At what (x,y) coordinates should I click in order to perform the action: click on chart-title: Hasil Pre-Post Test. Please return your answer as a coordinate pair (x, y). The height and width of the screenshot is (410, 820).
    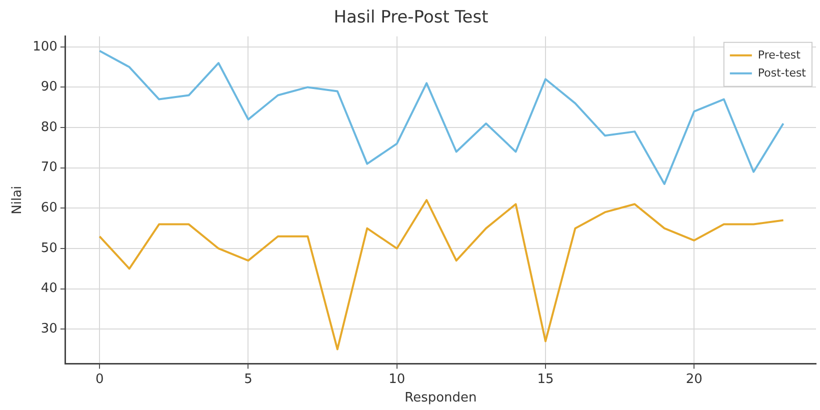
    Looking at the image, I should click on (411, 18).